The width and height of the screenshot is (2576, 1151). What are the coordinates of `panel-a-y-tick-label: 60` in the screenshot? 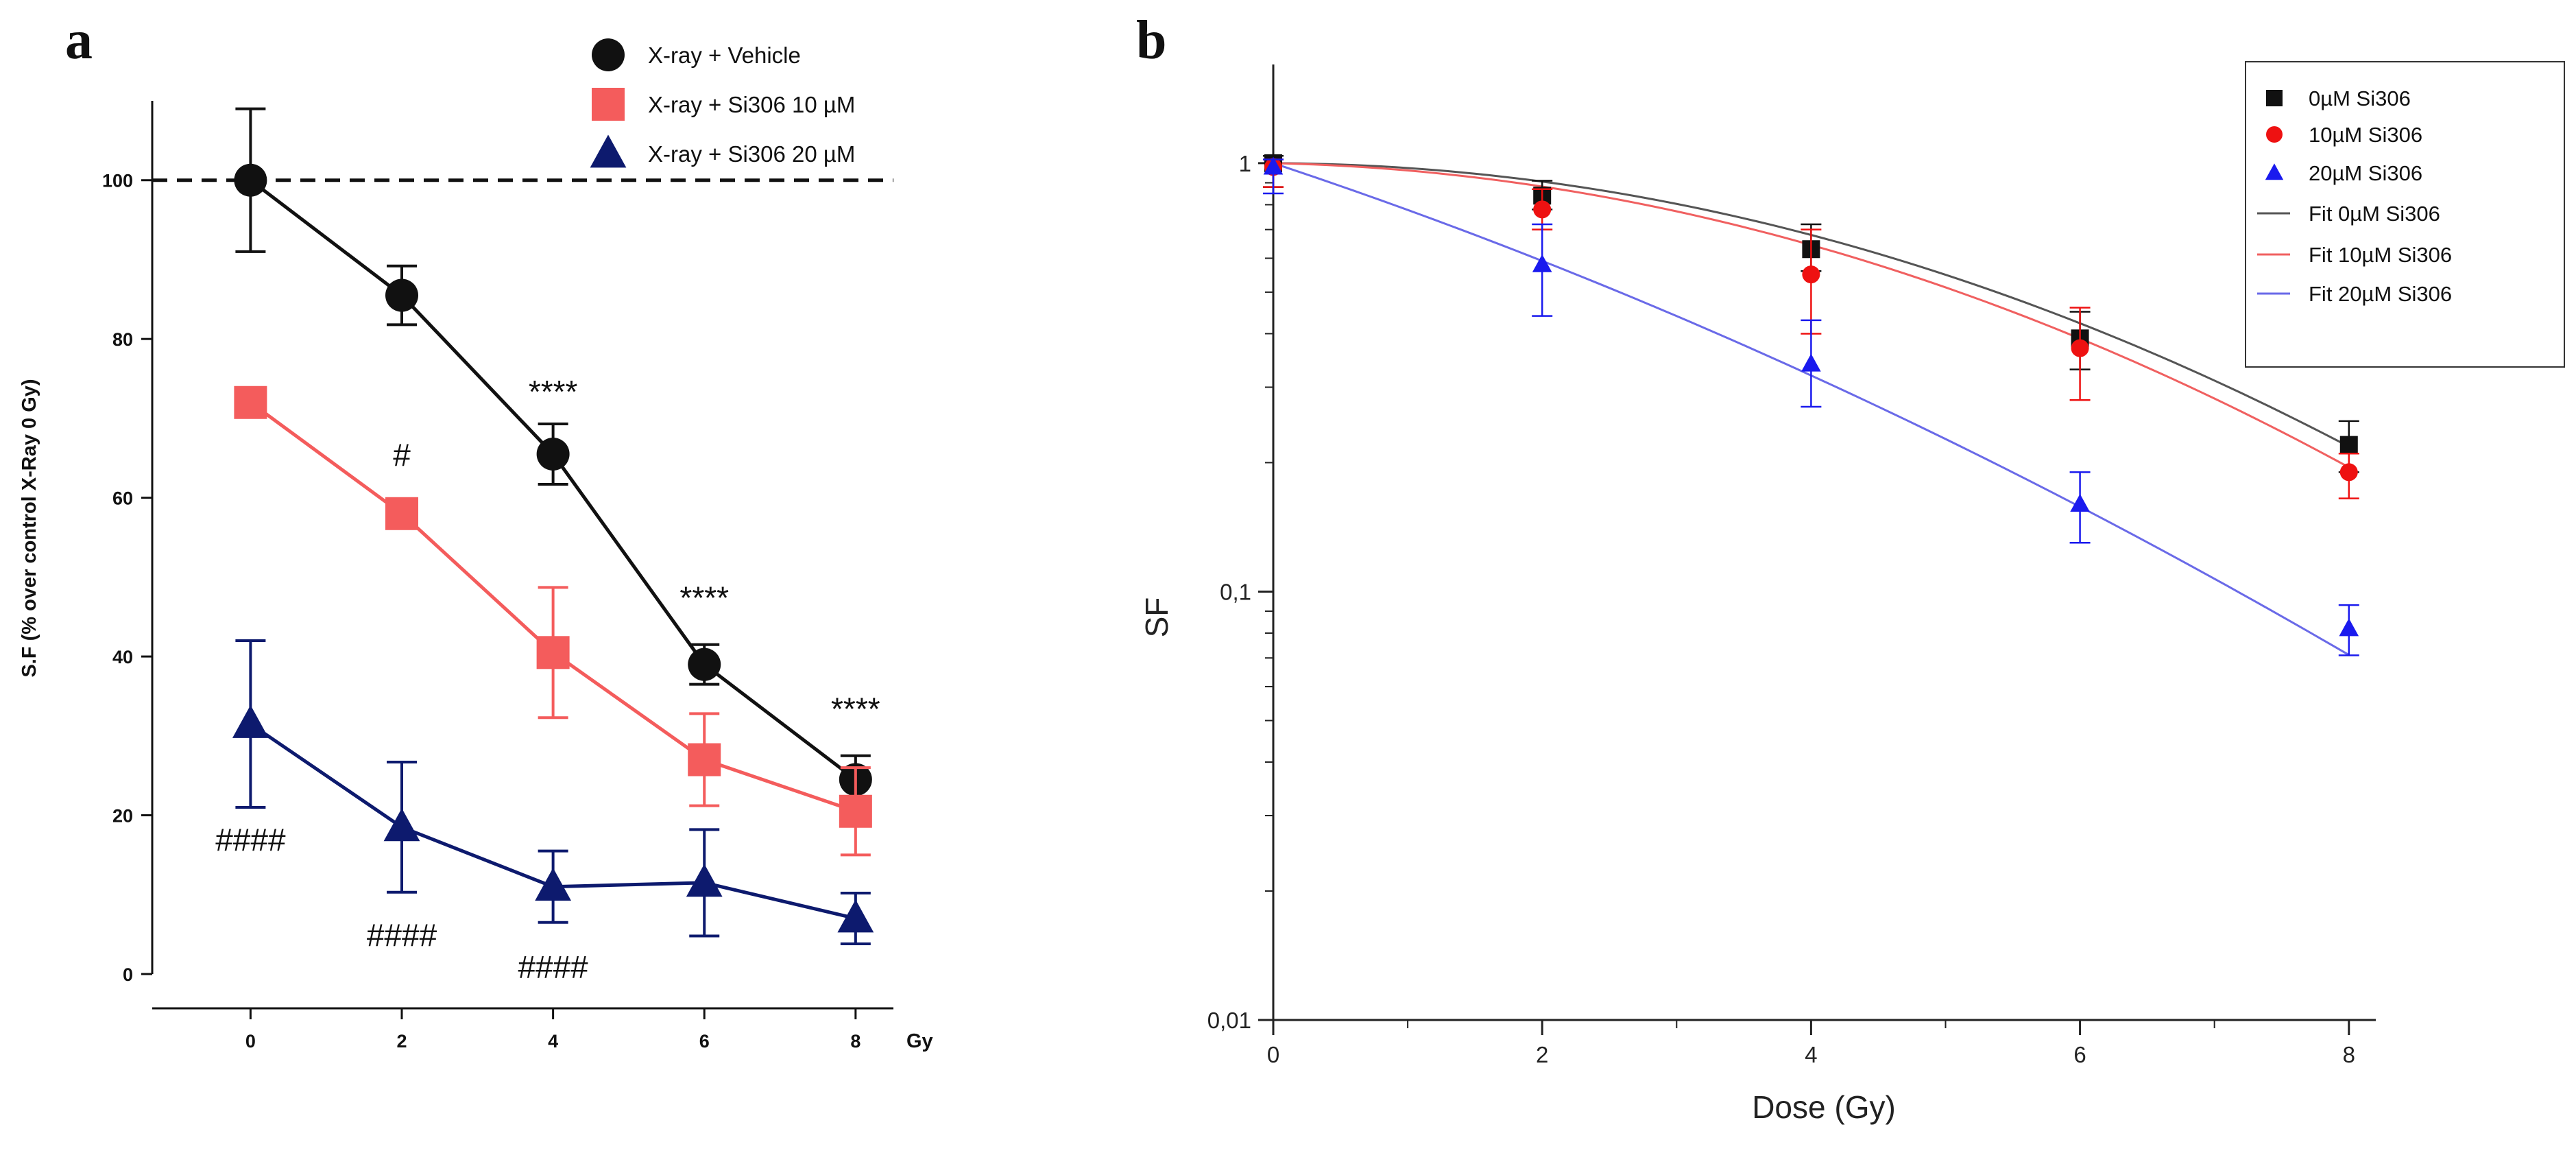 It's located at (123, 498).